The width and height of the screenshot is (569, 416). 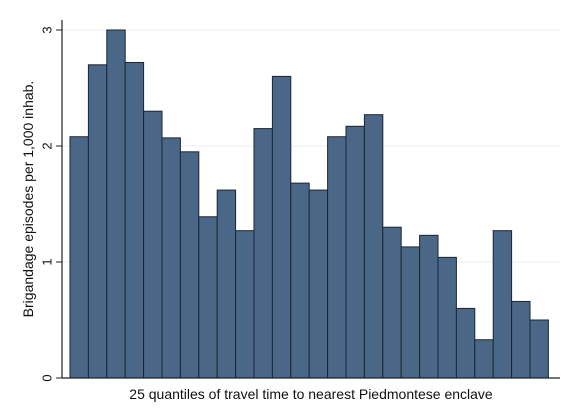 What do you see at coordinates (50, 204) in the screenshot?
I see `y-ticks: 0 1 2 3` at bounding box center [50, 204].